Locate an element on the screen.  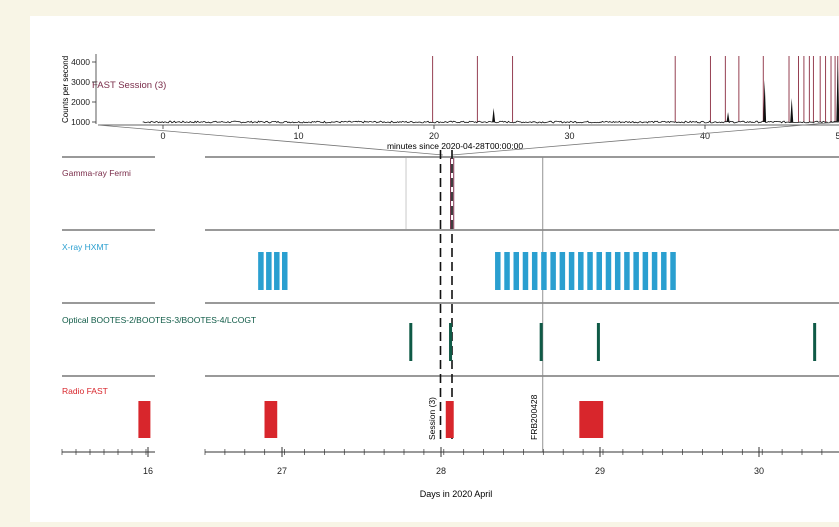
row-label-xray: X-ray HXMT is located at coordinates (85, 247).